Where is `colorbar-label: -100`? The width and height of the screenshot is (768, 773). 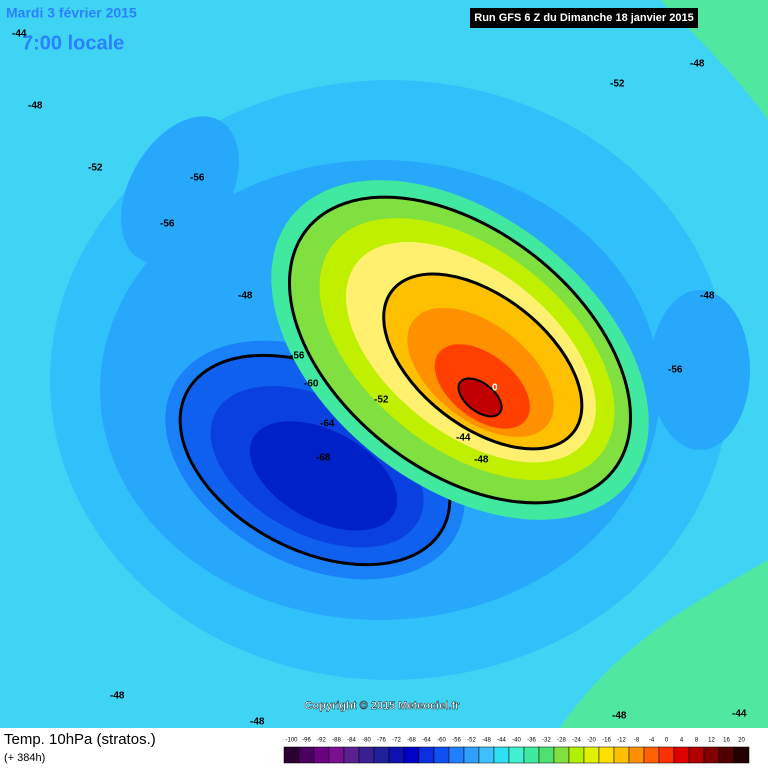 colorbar-label: -100 is located at coordinates (291, 741).